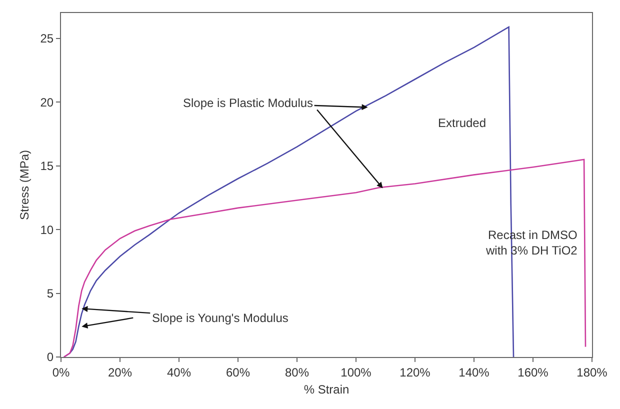 The height and width of the screenshot is (409, 620). I want to click on y-tick-label: 15, so click(47, 166).